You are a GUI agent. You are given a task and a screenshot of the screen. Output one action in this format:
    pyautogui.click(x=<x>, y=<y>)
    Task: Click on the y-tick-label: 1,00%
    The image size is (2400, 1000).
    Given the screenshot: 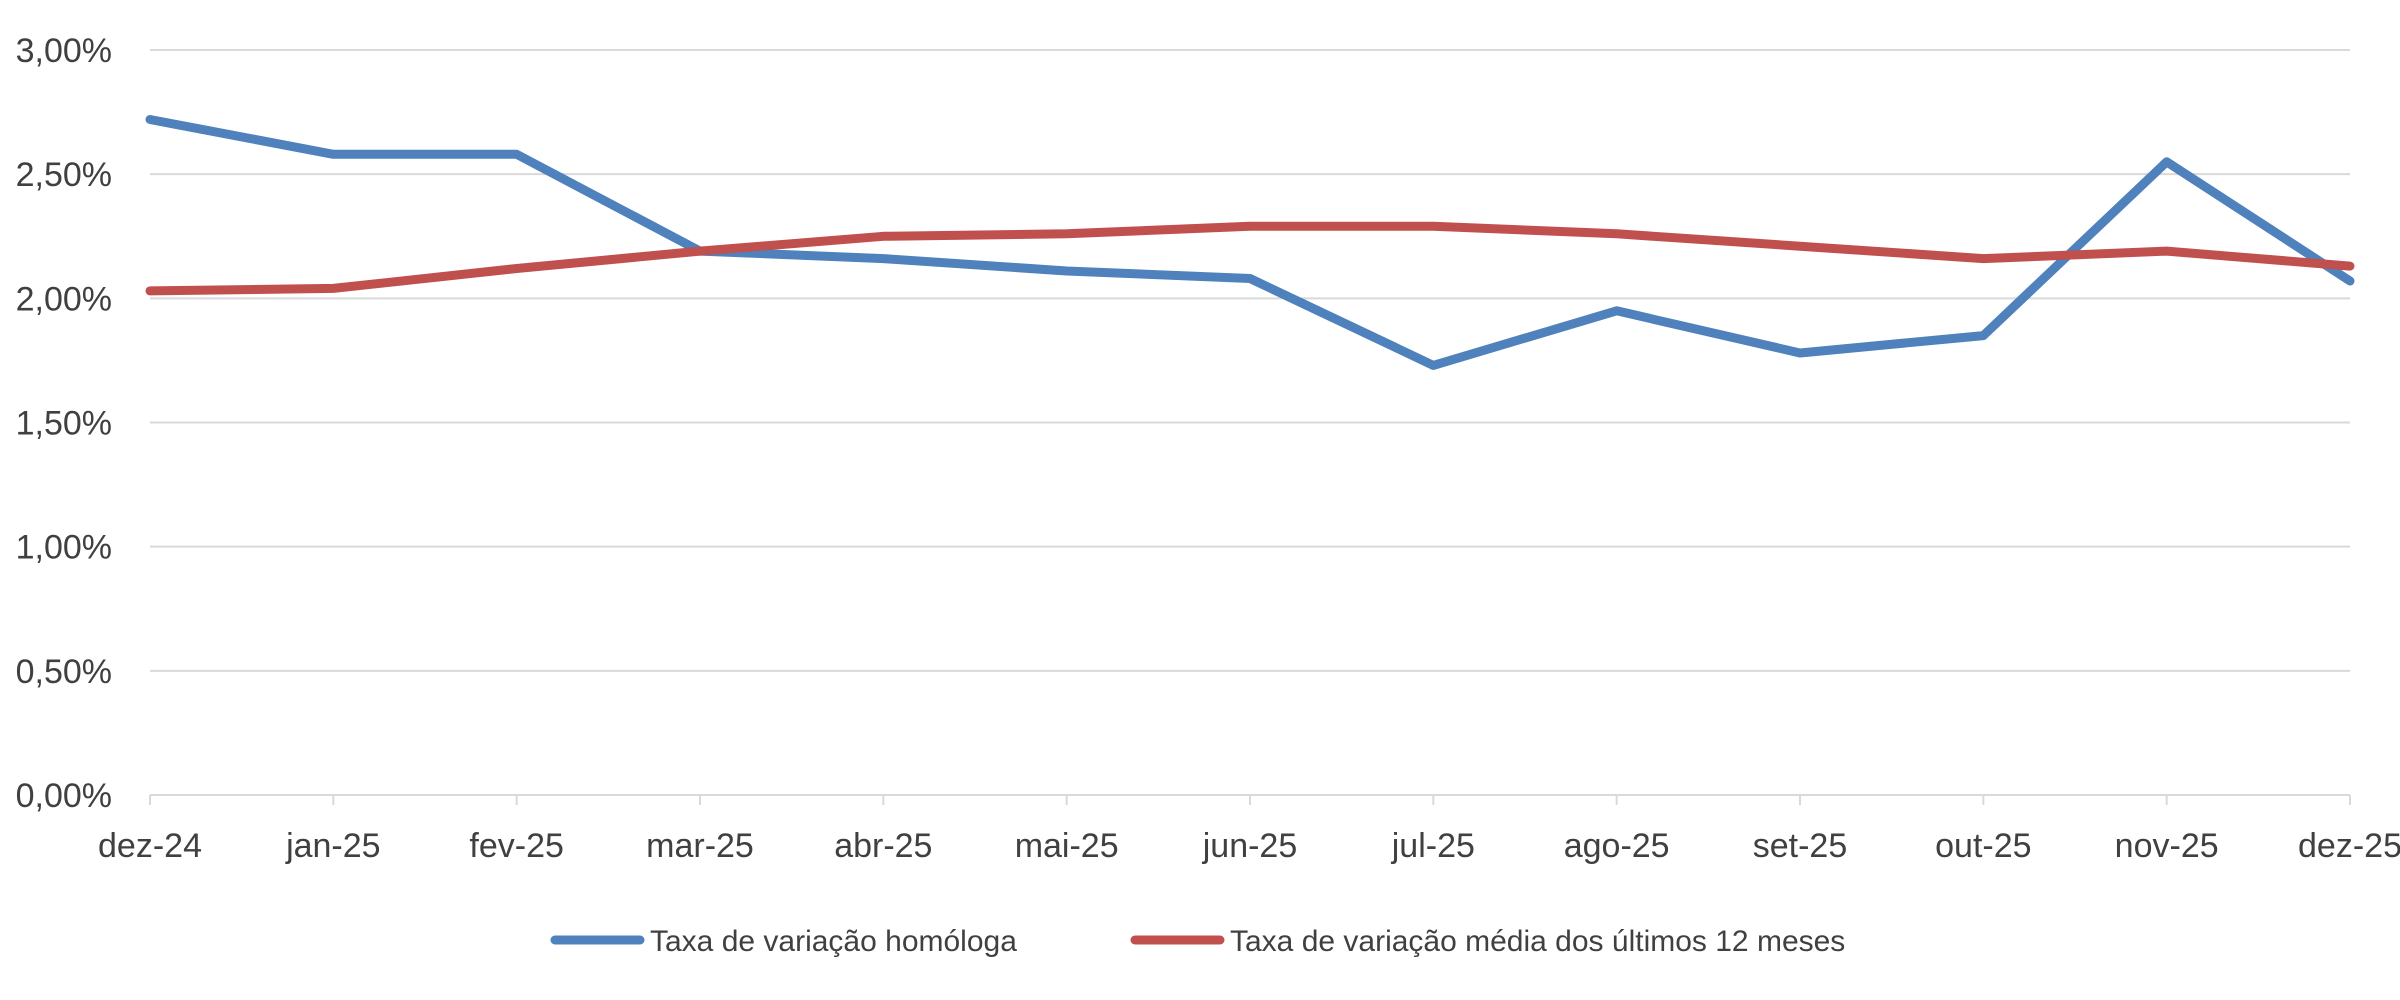 What is the action you would take?
    pyautogui.click(x=64, y=548)
    